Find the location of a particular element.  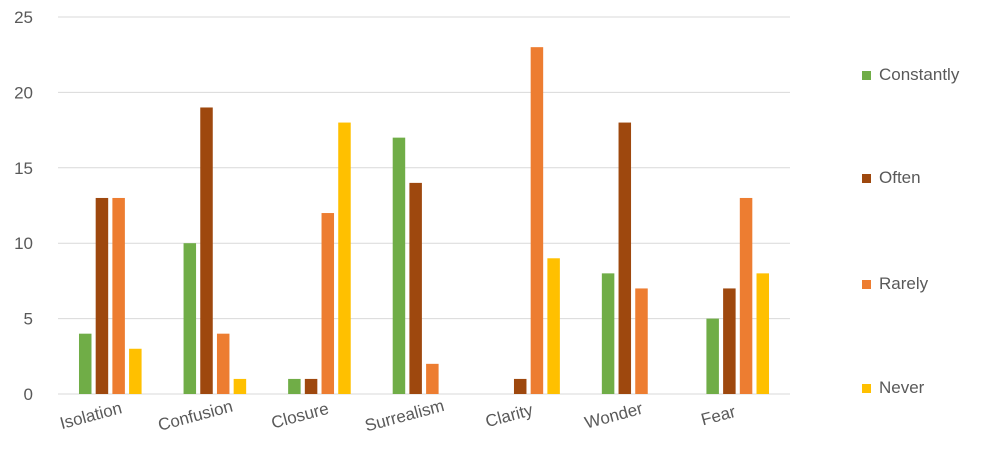

bar-fear-never is located at coordinates (763, 333).